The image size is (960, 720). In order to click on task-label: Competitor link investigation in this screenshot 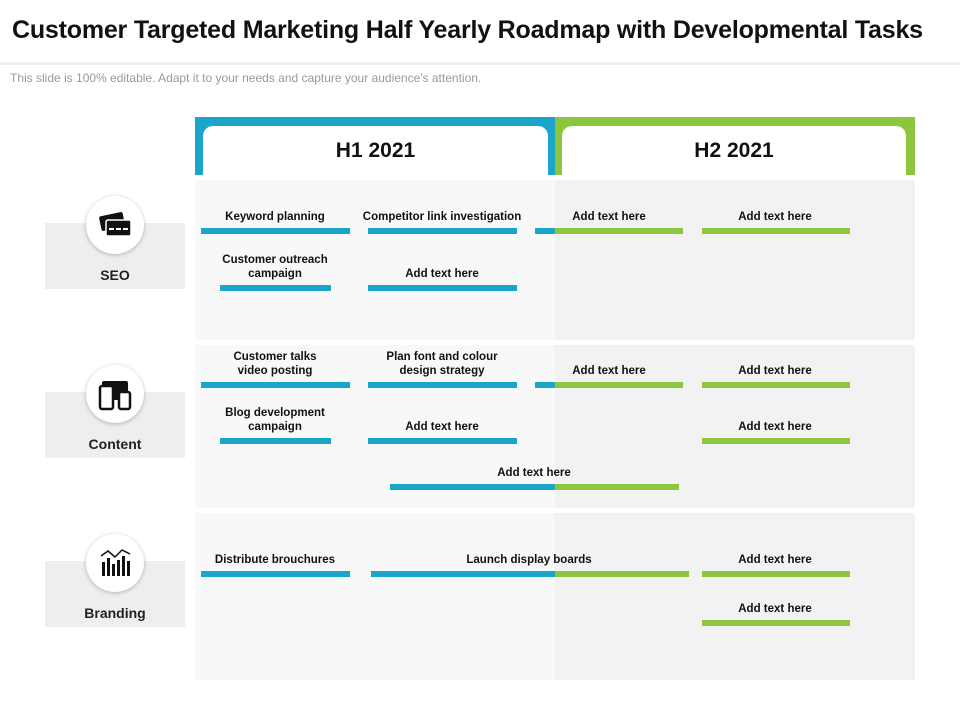, I will do `click(442, 217)`.